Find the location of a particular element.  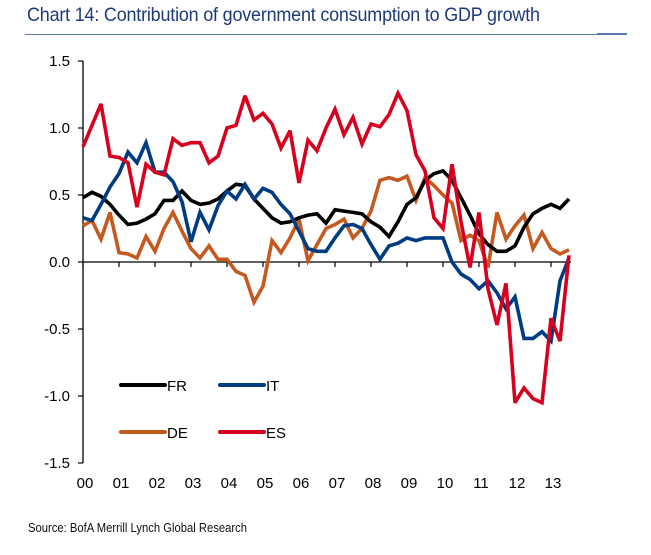

y-tick-label: 0.5 is located at coordinates (59, 195).